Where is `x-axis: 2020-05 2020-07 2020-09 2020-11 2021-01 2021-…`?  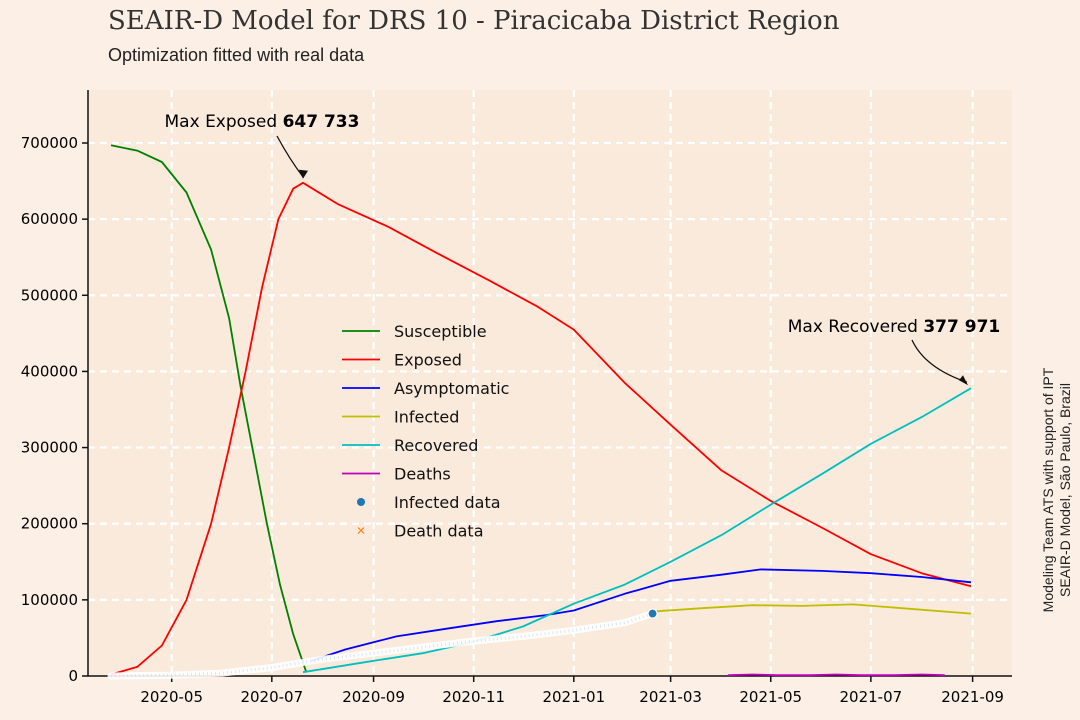
x-axis: 2020-05 2020-07 2020-09 2020-11 2021-01 2021-… is located at coordinates (550, 690).